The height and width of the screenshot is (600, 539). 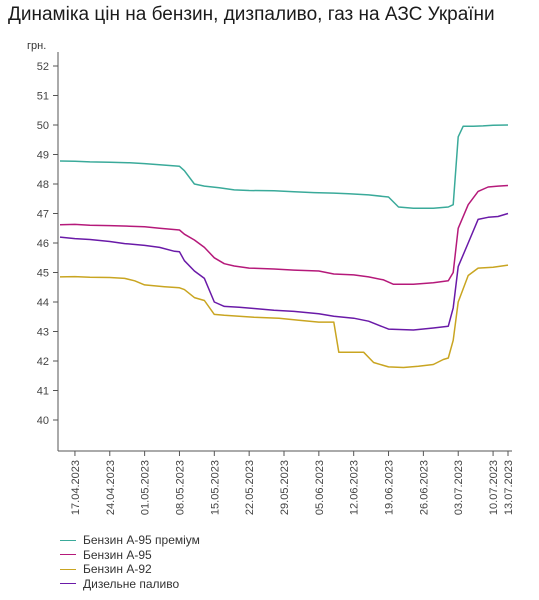 I want to click on x-tick-label: 29.05.2023, so click(x=285, y=487).